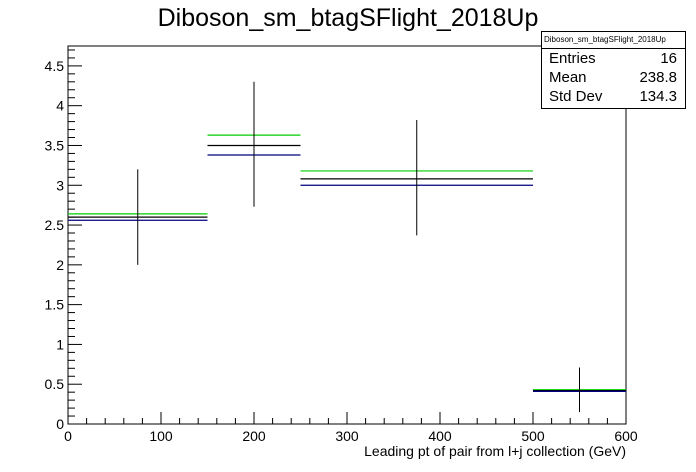  I want to click on stats-box-name: Diboson_sm_btagSFlight_2018Up, so click(613, 40).